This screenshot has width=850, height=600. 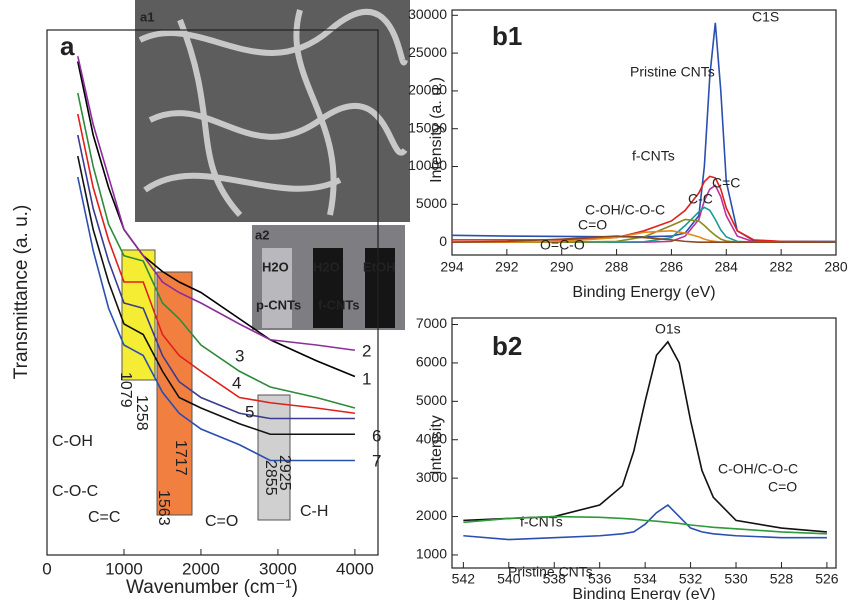 What do you see at coordinates (376, 435) in the screenshot?
I see `series-label: 6` at bounding box center [376, 435].